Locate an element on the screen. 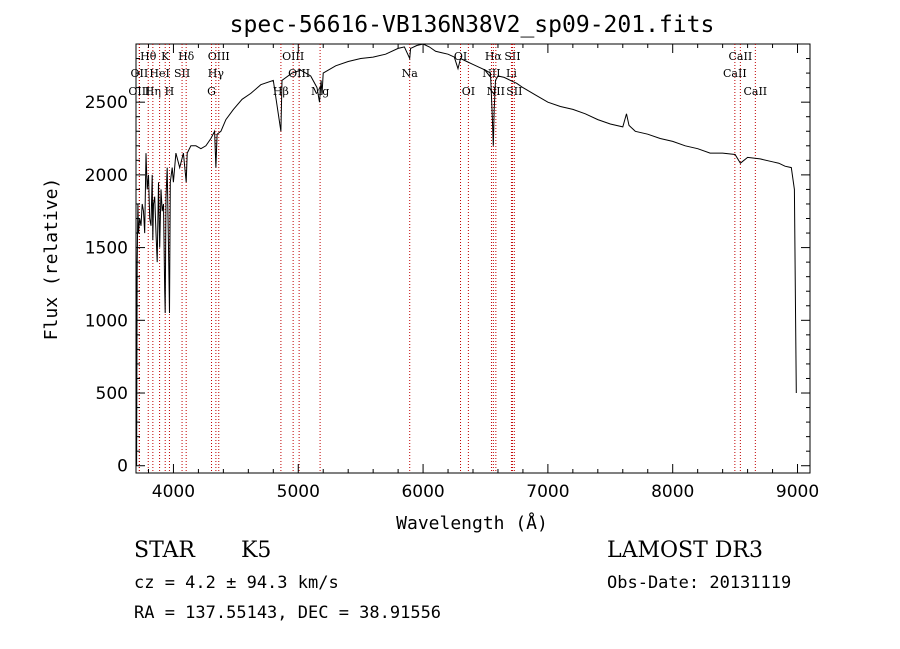  y-tick-label-2: 1000 is located at coordinates (106, 321).